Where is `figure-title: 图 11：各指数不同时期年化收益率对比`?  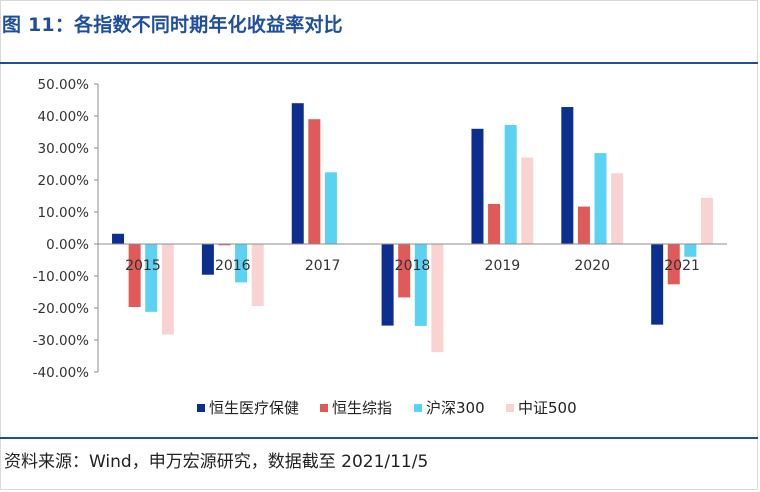 figure-title: 图 11：各指数不同时期年化收益率对比 is located at coordinates (172, 25).